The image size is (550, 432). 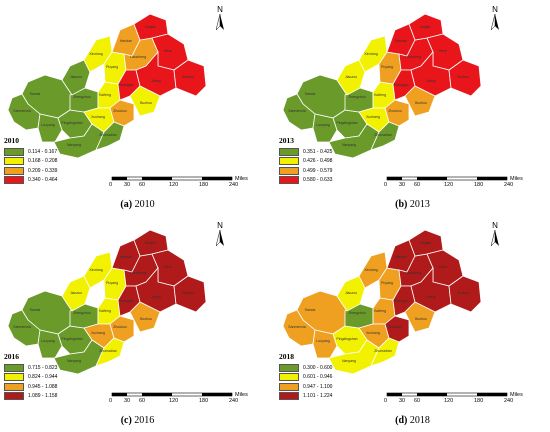 I want to click on scale-bar-graphic, so click(x=172, y=394).